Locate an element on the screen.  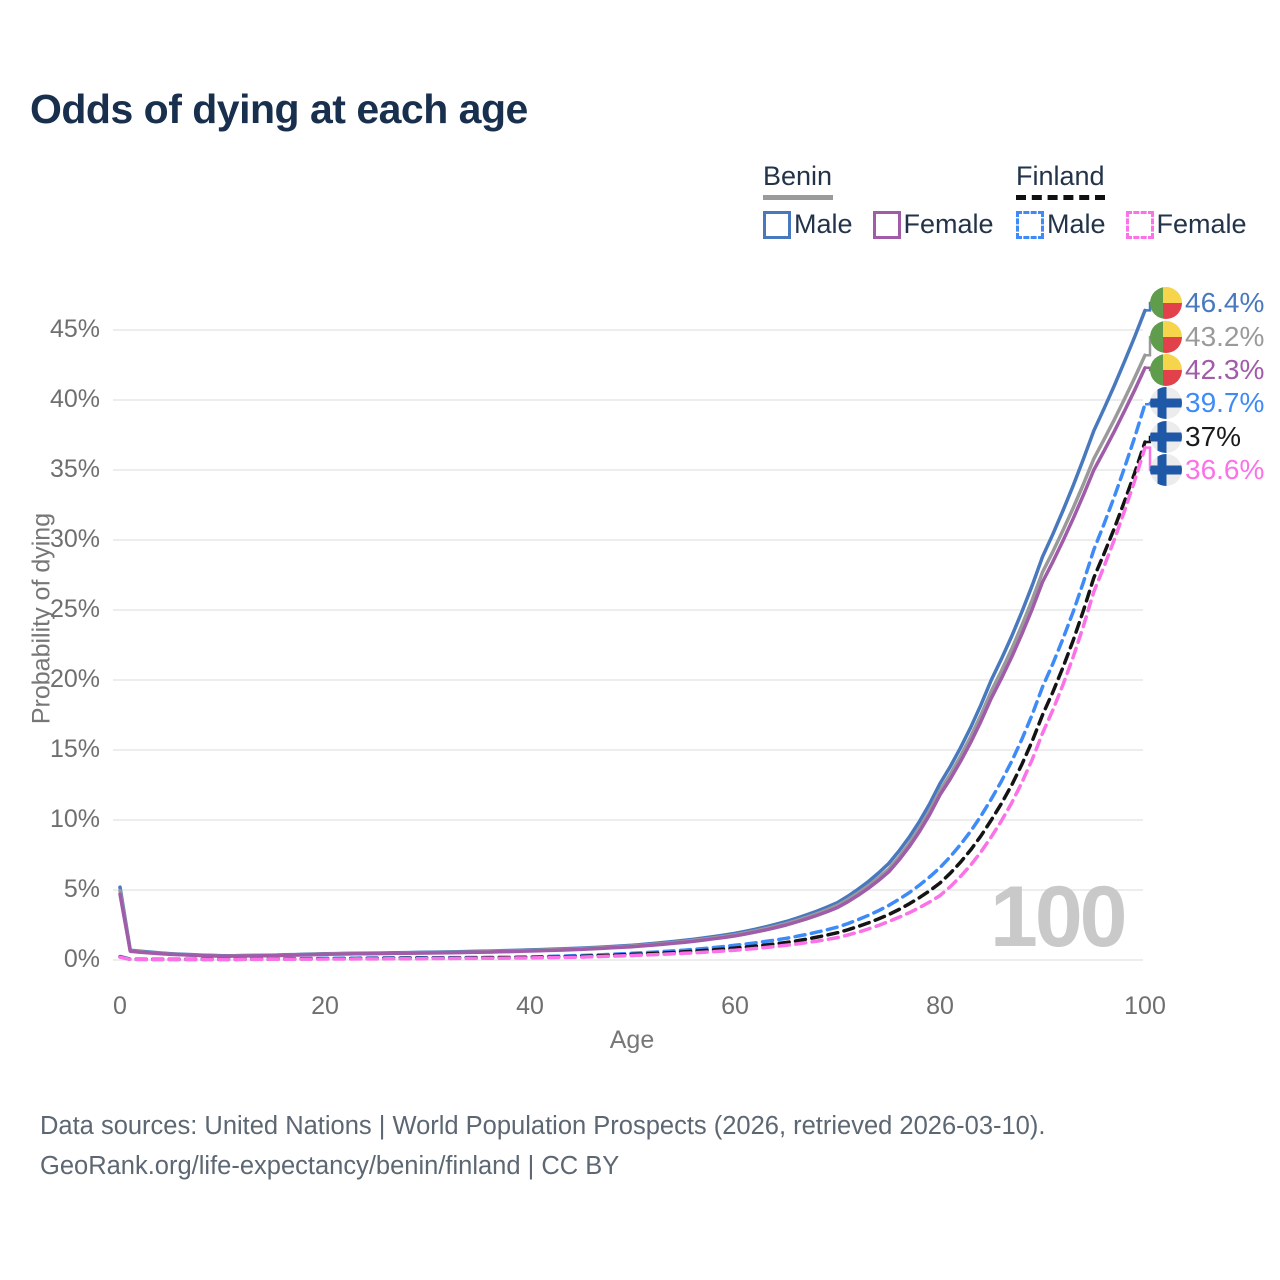
finland-male-swatch-icon is located at coordinates (1030, 224).